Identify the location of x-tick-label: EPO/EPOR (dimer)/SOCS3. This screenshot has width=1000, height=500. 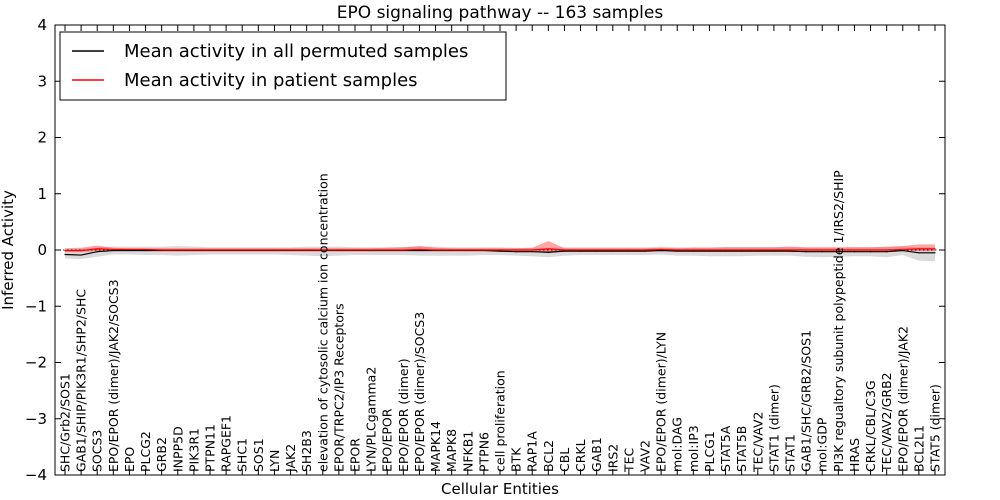
(419, 392).